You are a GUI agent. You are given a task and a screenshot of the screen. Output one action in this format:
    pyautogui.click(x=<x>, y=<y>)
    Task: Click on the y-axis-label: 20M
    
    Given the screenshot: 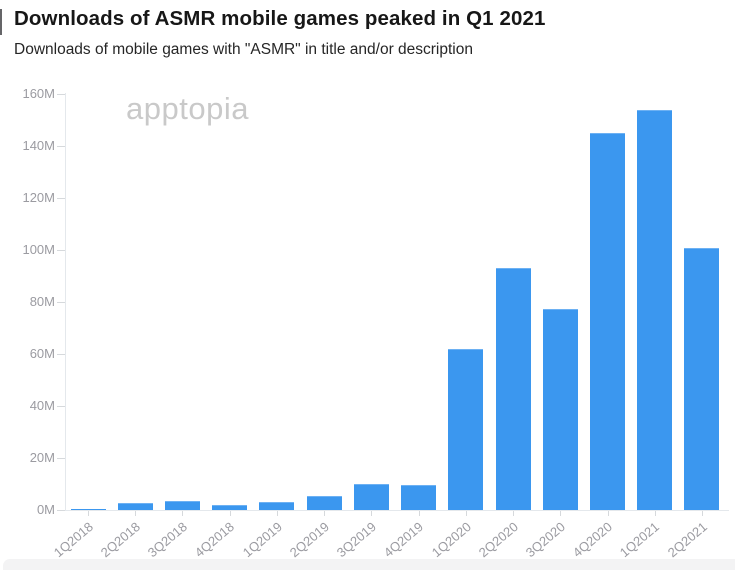 What is the action you would take?
    pyautogui.click(x=42, y=457)
    